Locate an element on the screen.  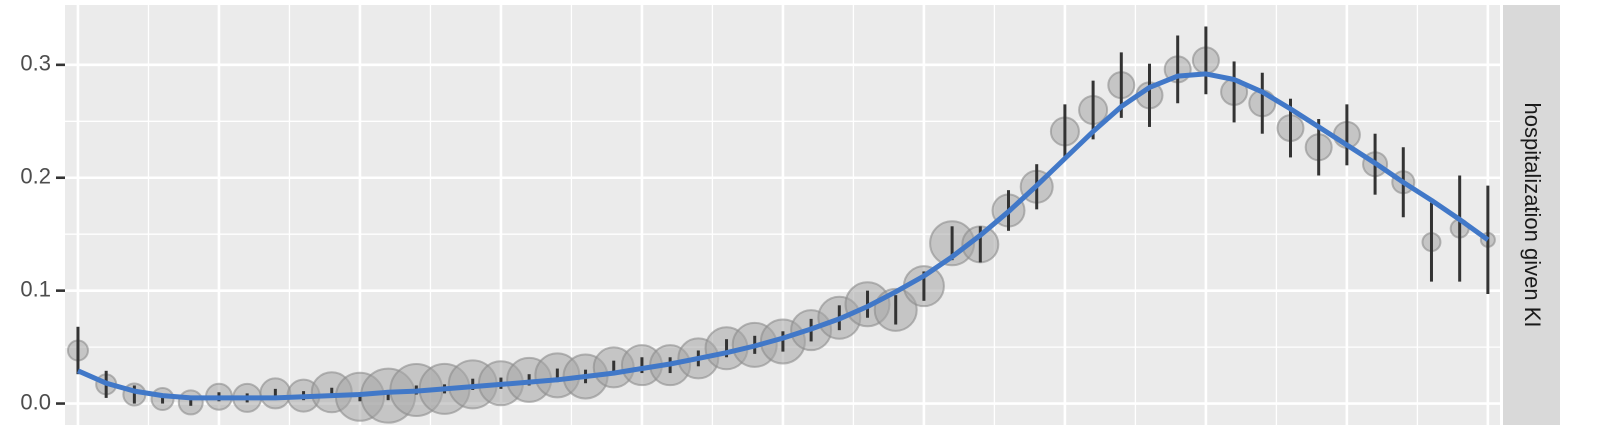
facet-label: hospitalization given KI is located at coordinates (1532, 214).